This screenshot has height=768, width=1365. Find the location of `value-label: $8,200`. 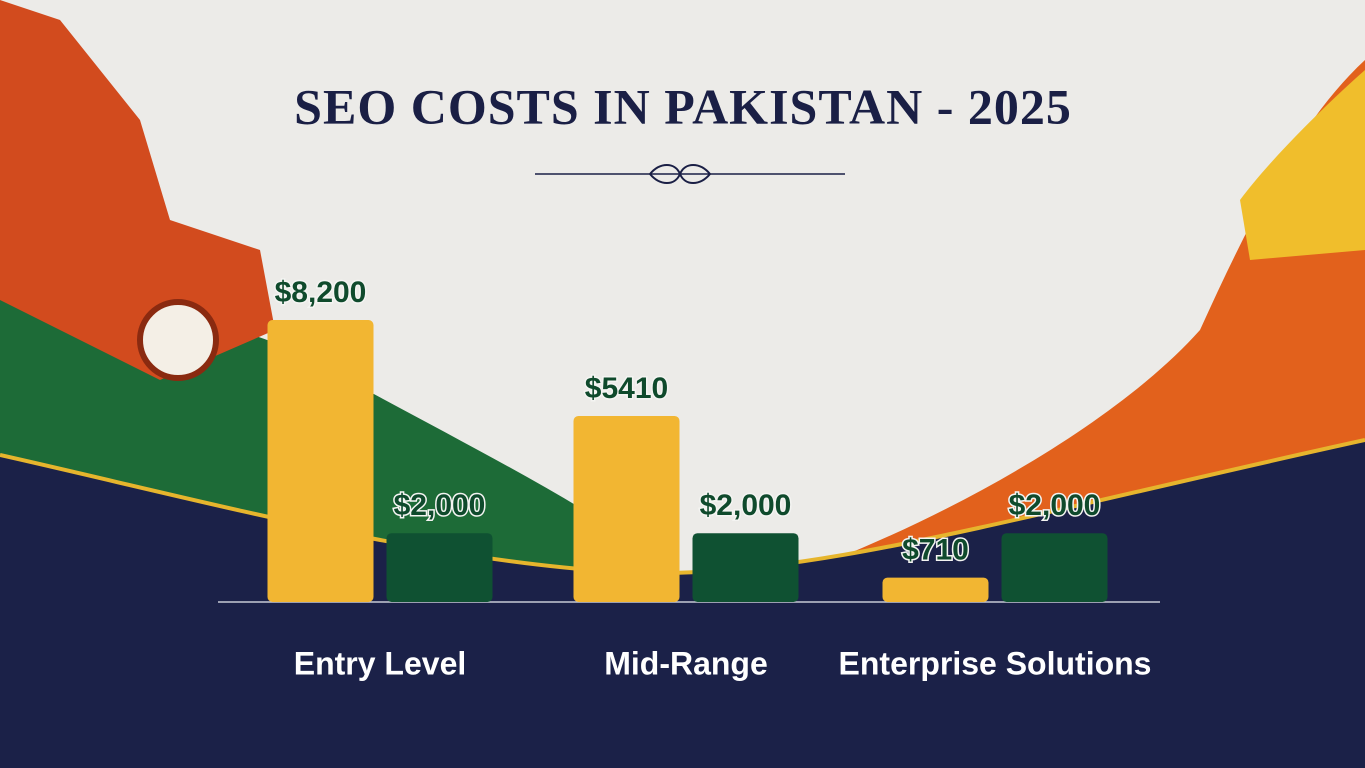

value-label: $8,200 is located at coordinates (321, 292).